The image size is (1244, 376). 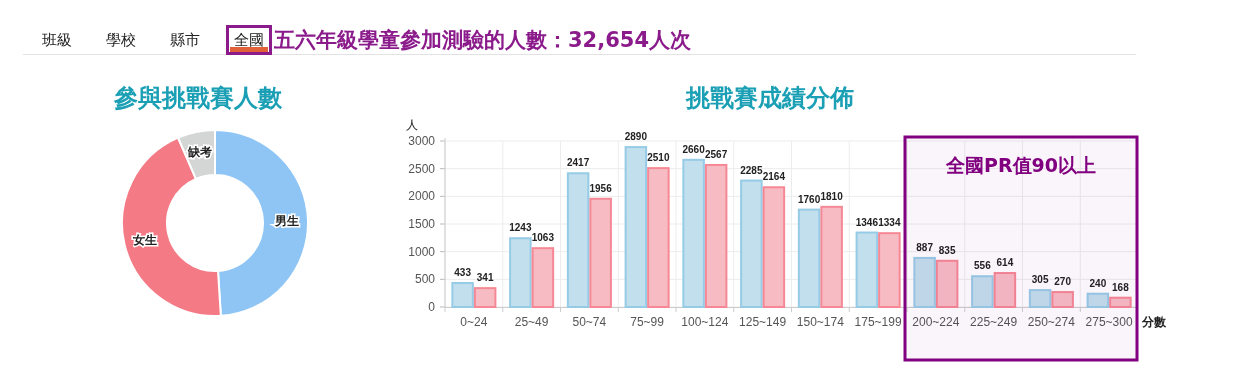 I want to click on data-label: 270, so click(x=1063, y=282).